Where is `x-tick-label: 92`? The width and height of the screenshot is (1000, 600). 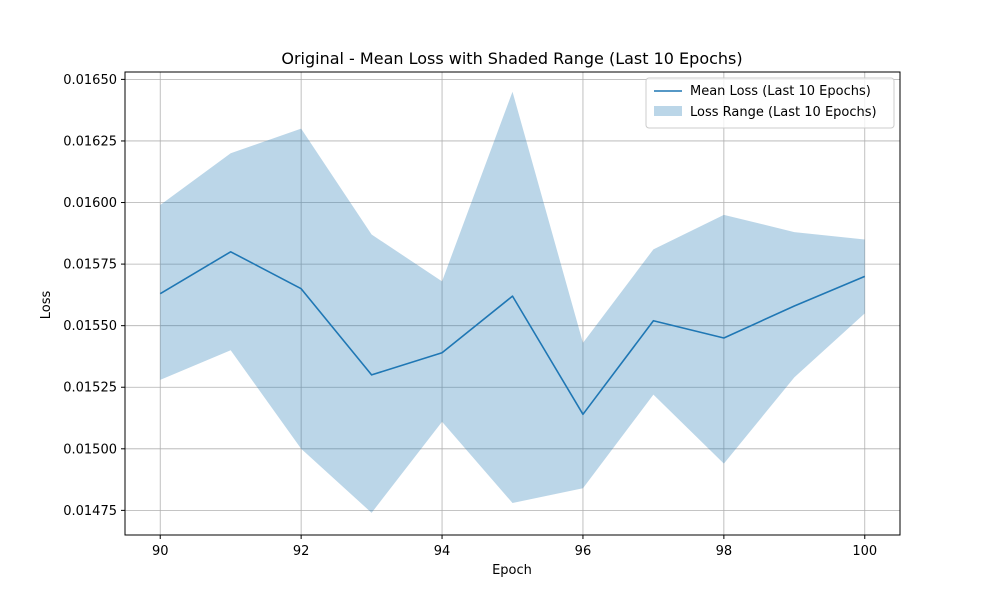
x-tick-label: 92 is located at coordinates (301, 551).